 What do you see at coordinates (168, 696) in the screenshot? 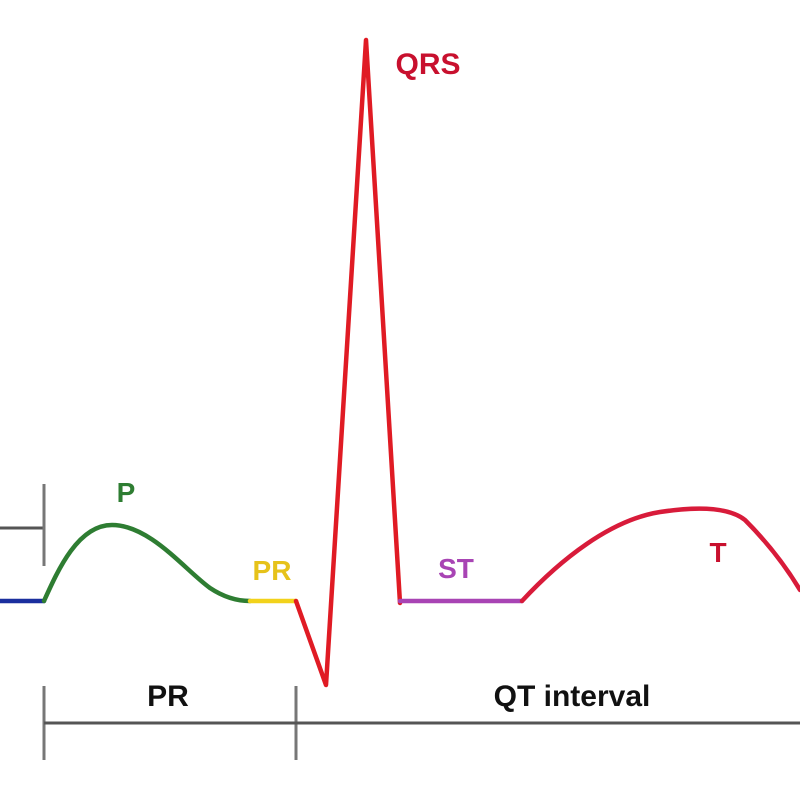
I see `pr-interval-label: PR` at bounding box center [168, 696].